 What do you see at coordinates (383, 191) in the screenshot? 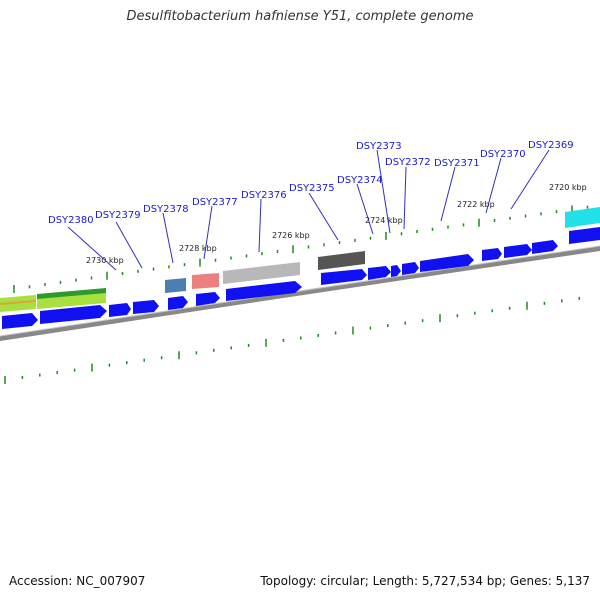
I see `leader-DSY2373` at bounding box center [383, 191].